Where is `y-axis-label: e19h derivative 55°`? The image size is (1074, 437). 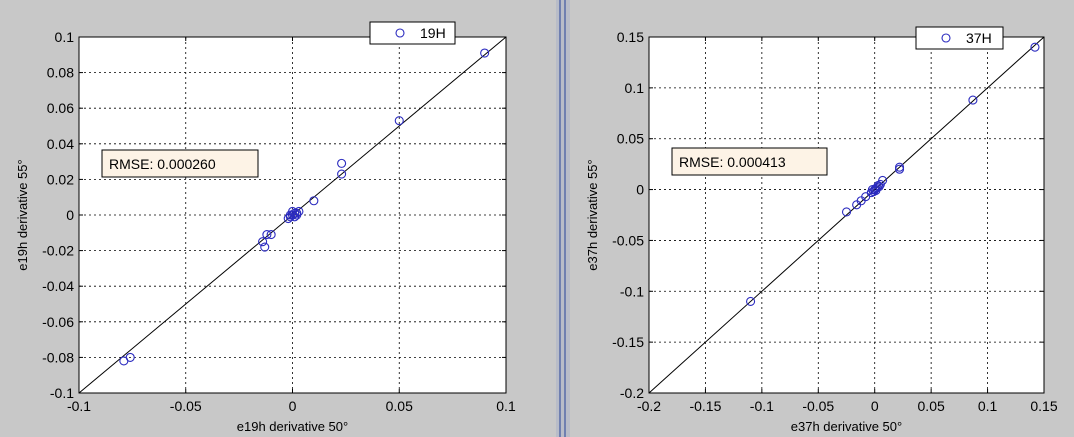 y-axis-label: e19h derivative 55° is located at coordinates (22, 214).